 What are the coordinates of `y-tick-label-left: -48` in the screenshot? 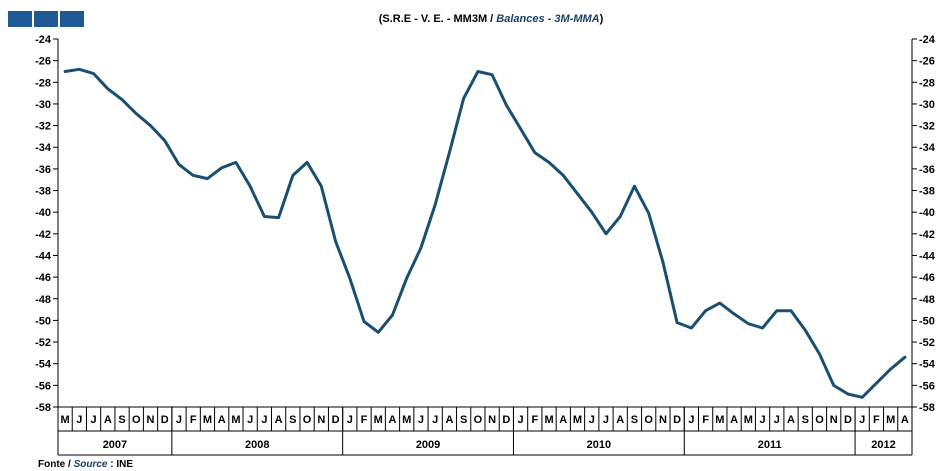 It's located at (43, 300).